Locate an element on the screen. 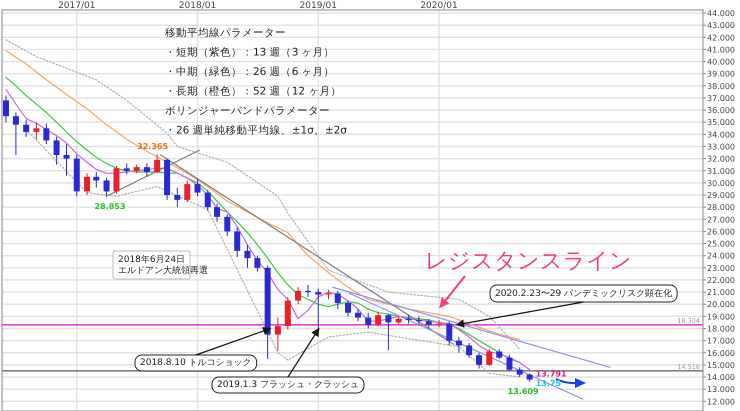  y-tick-label: 32.000 is located at coordinates (721, 159).